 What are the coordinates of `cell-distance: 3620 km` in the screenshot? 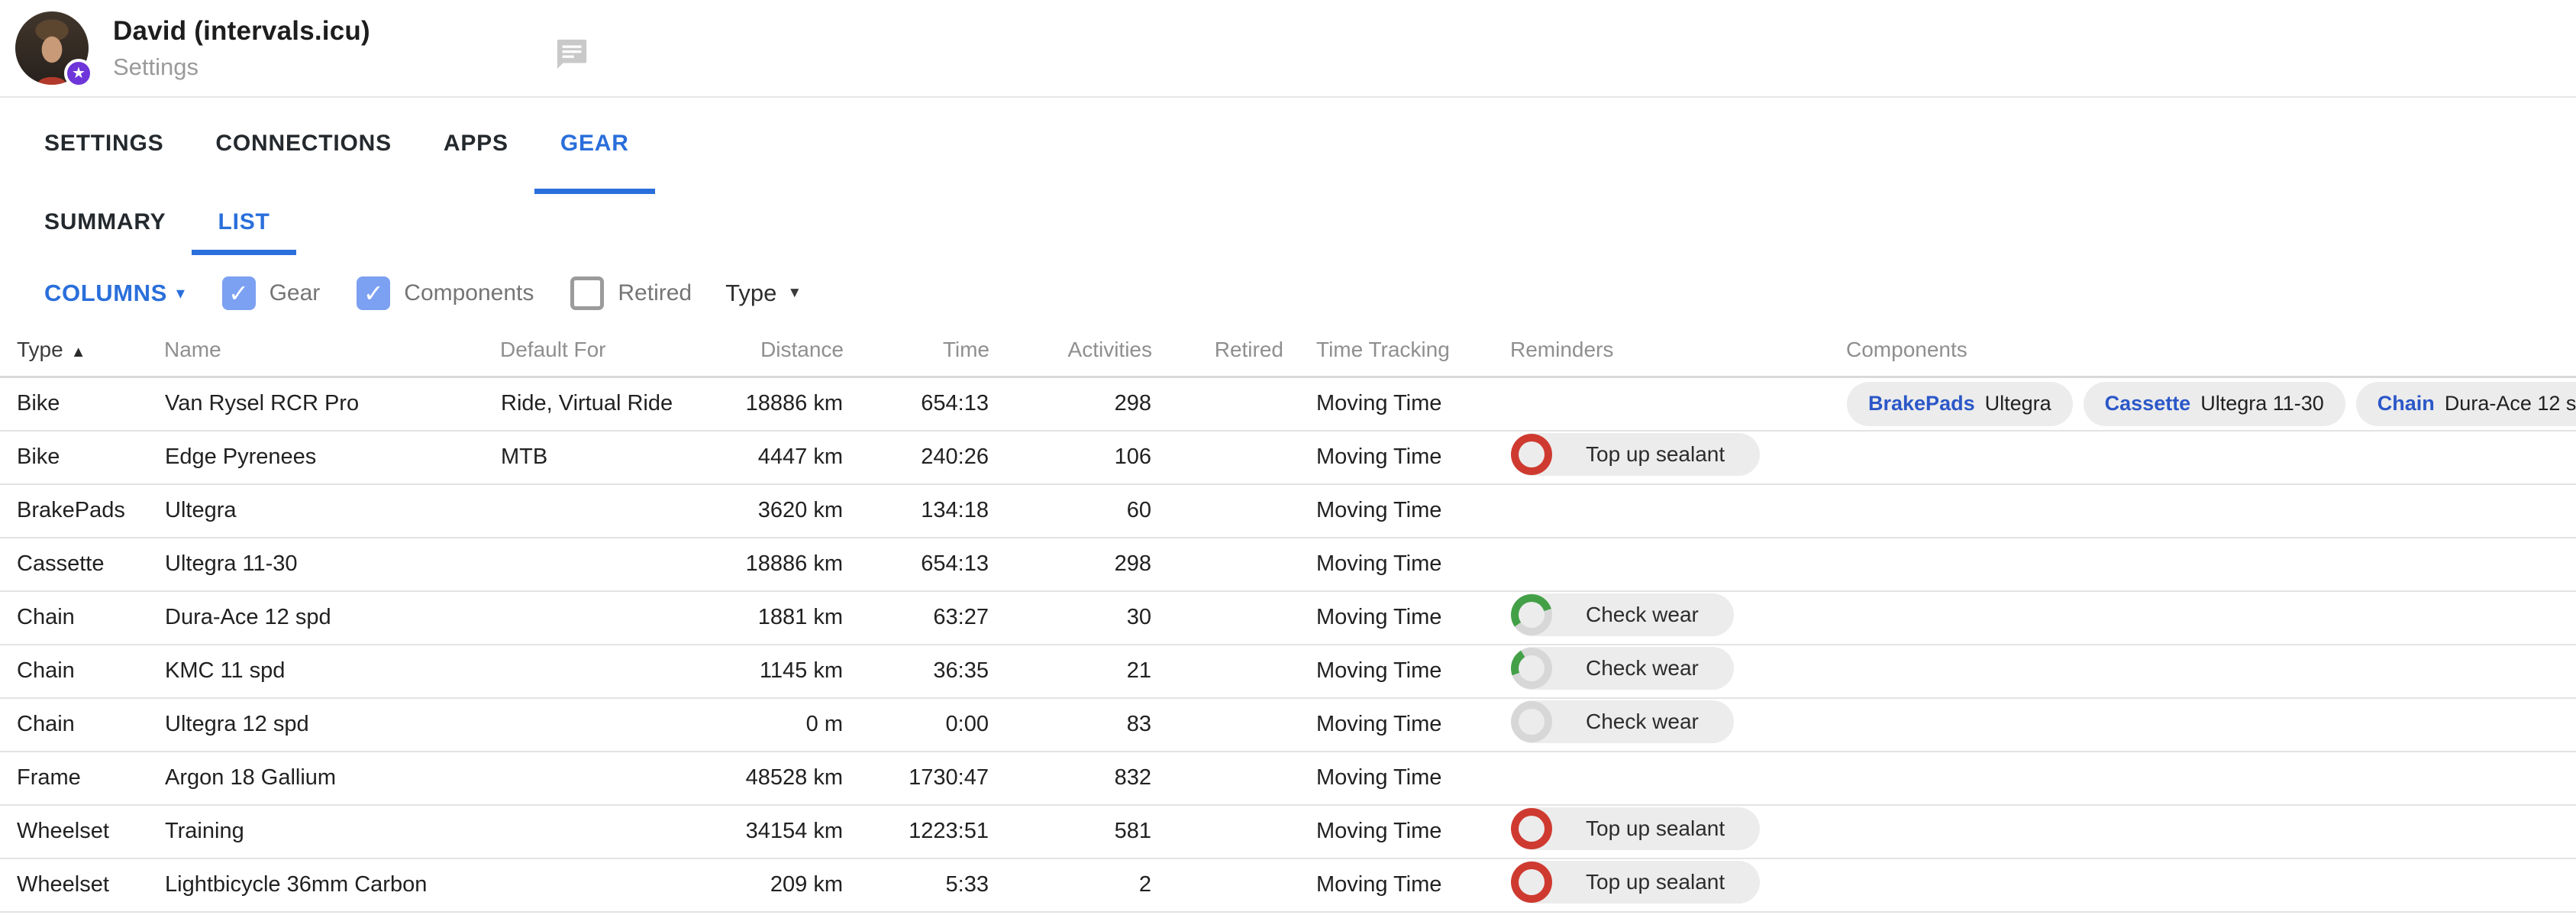 It's located at (782, 511).